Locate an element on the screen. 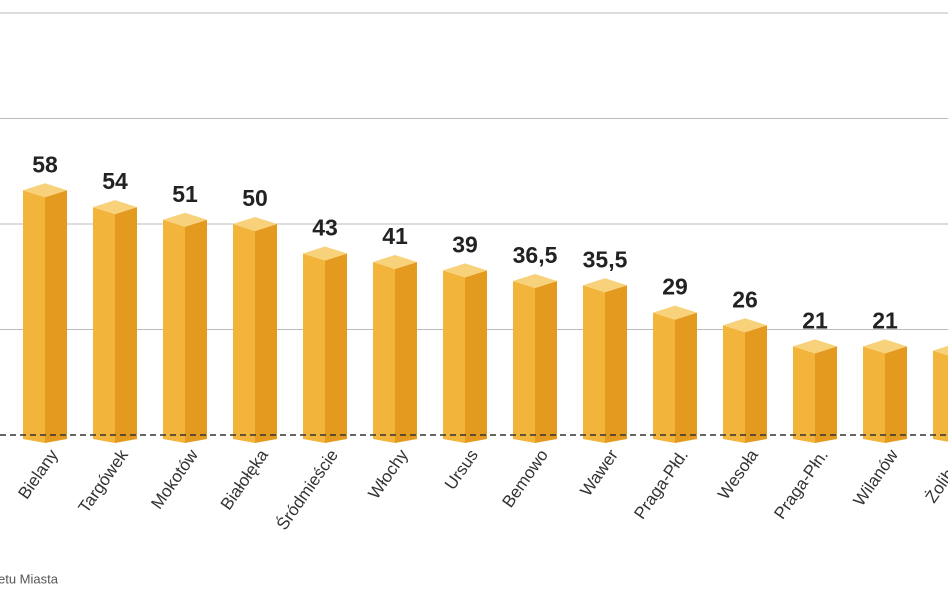 Image resolution: width=948 pixels, height=593 pixels. x-tick-label: Białołęka is located at coordinates (244, 480).